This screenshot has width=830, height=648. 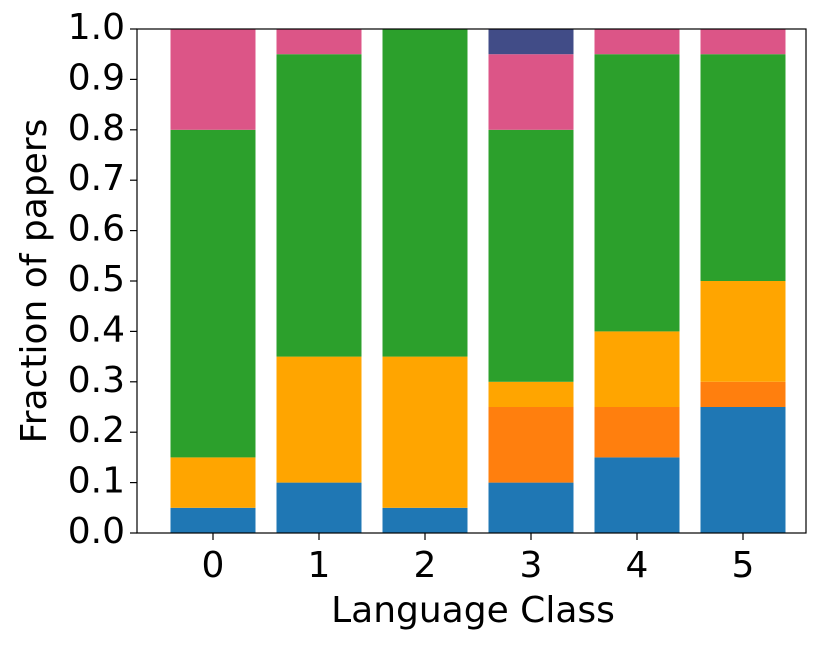 What do you see at coordinates (96, 481) in the screenshot?
I see `y-tick-label: 0.1` at bounding box center [96, 481].